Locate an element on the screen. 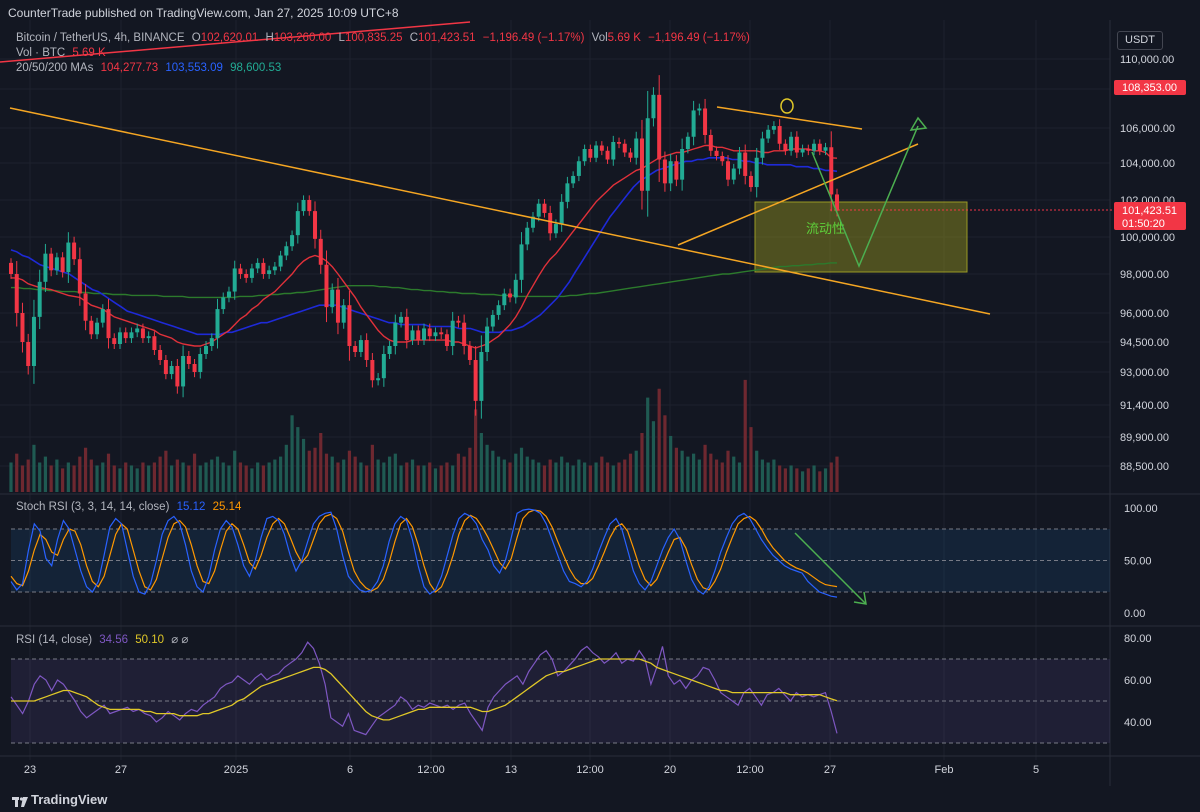  brand-name: TradingView is located at coordinates (69, 799).